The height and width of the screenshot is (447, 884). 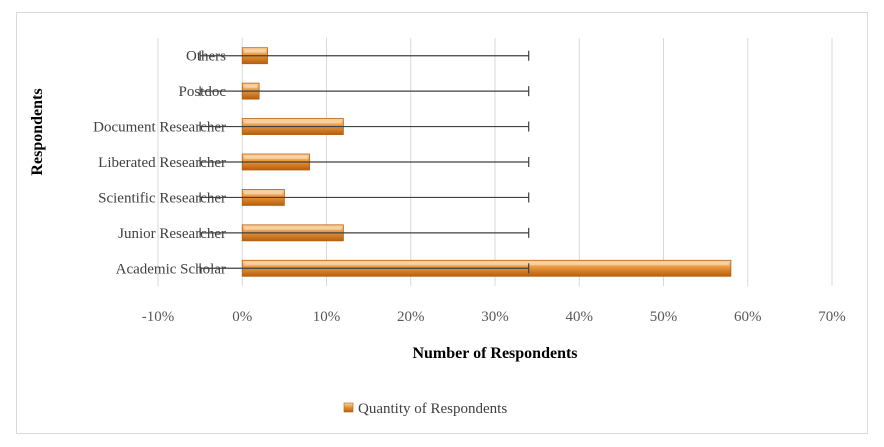 What do you see at coordinates (411, 317) in the screenshot?
I see `x-tick-label: 20%` at bounding box center [411, 317].